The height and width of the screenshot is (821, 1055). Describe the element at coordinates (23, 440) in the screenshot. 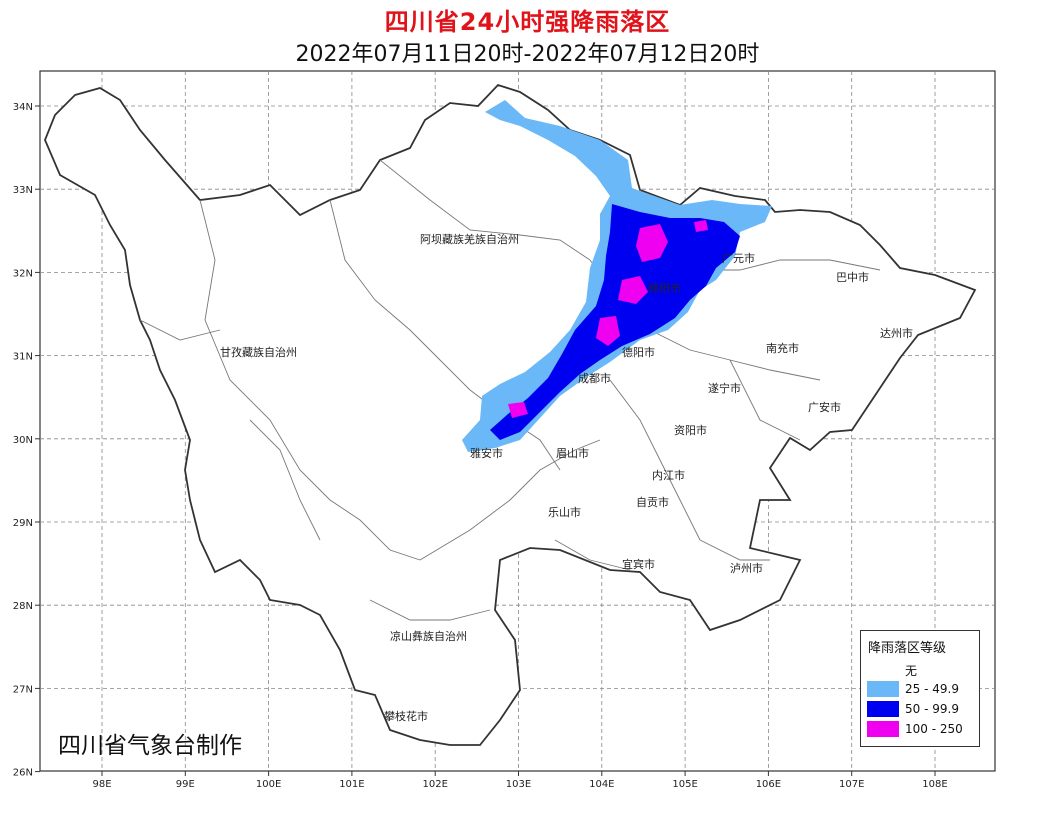

I see `lat-tick-label: 30N` at that location.